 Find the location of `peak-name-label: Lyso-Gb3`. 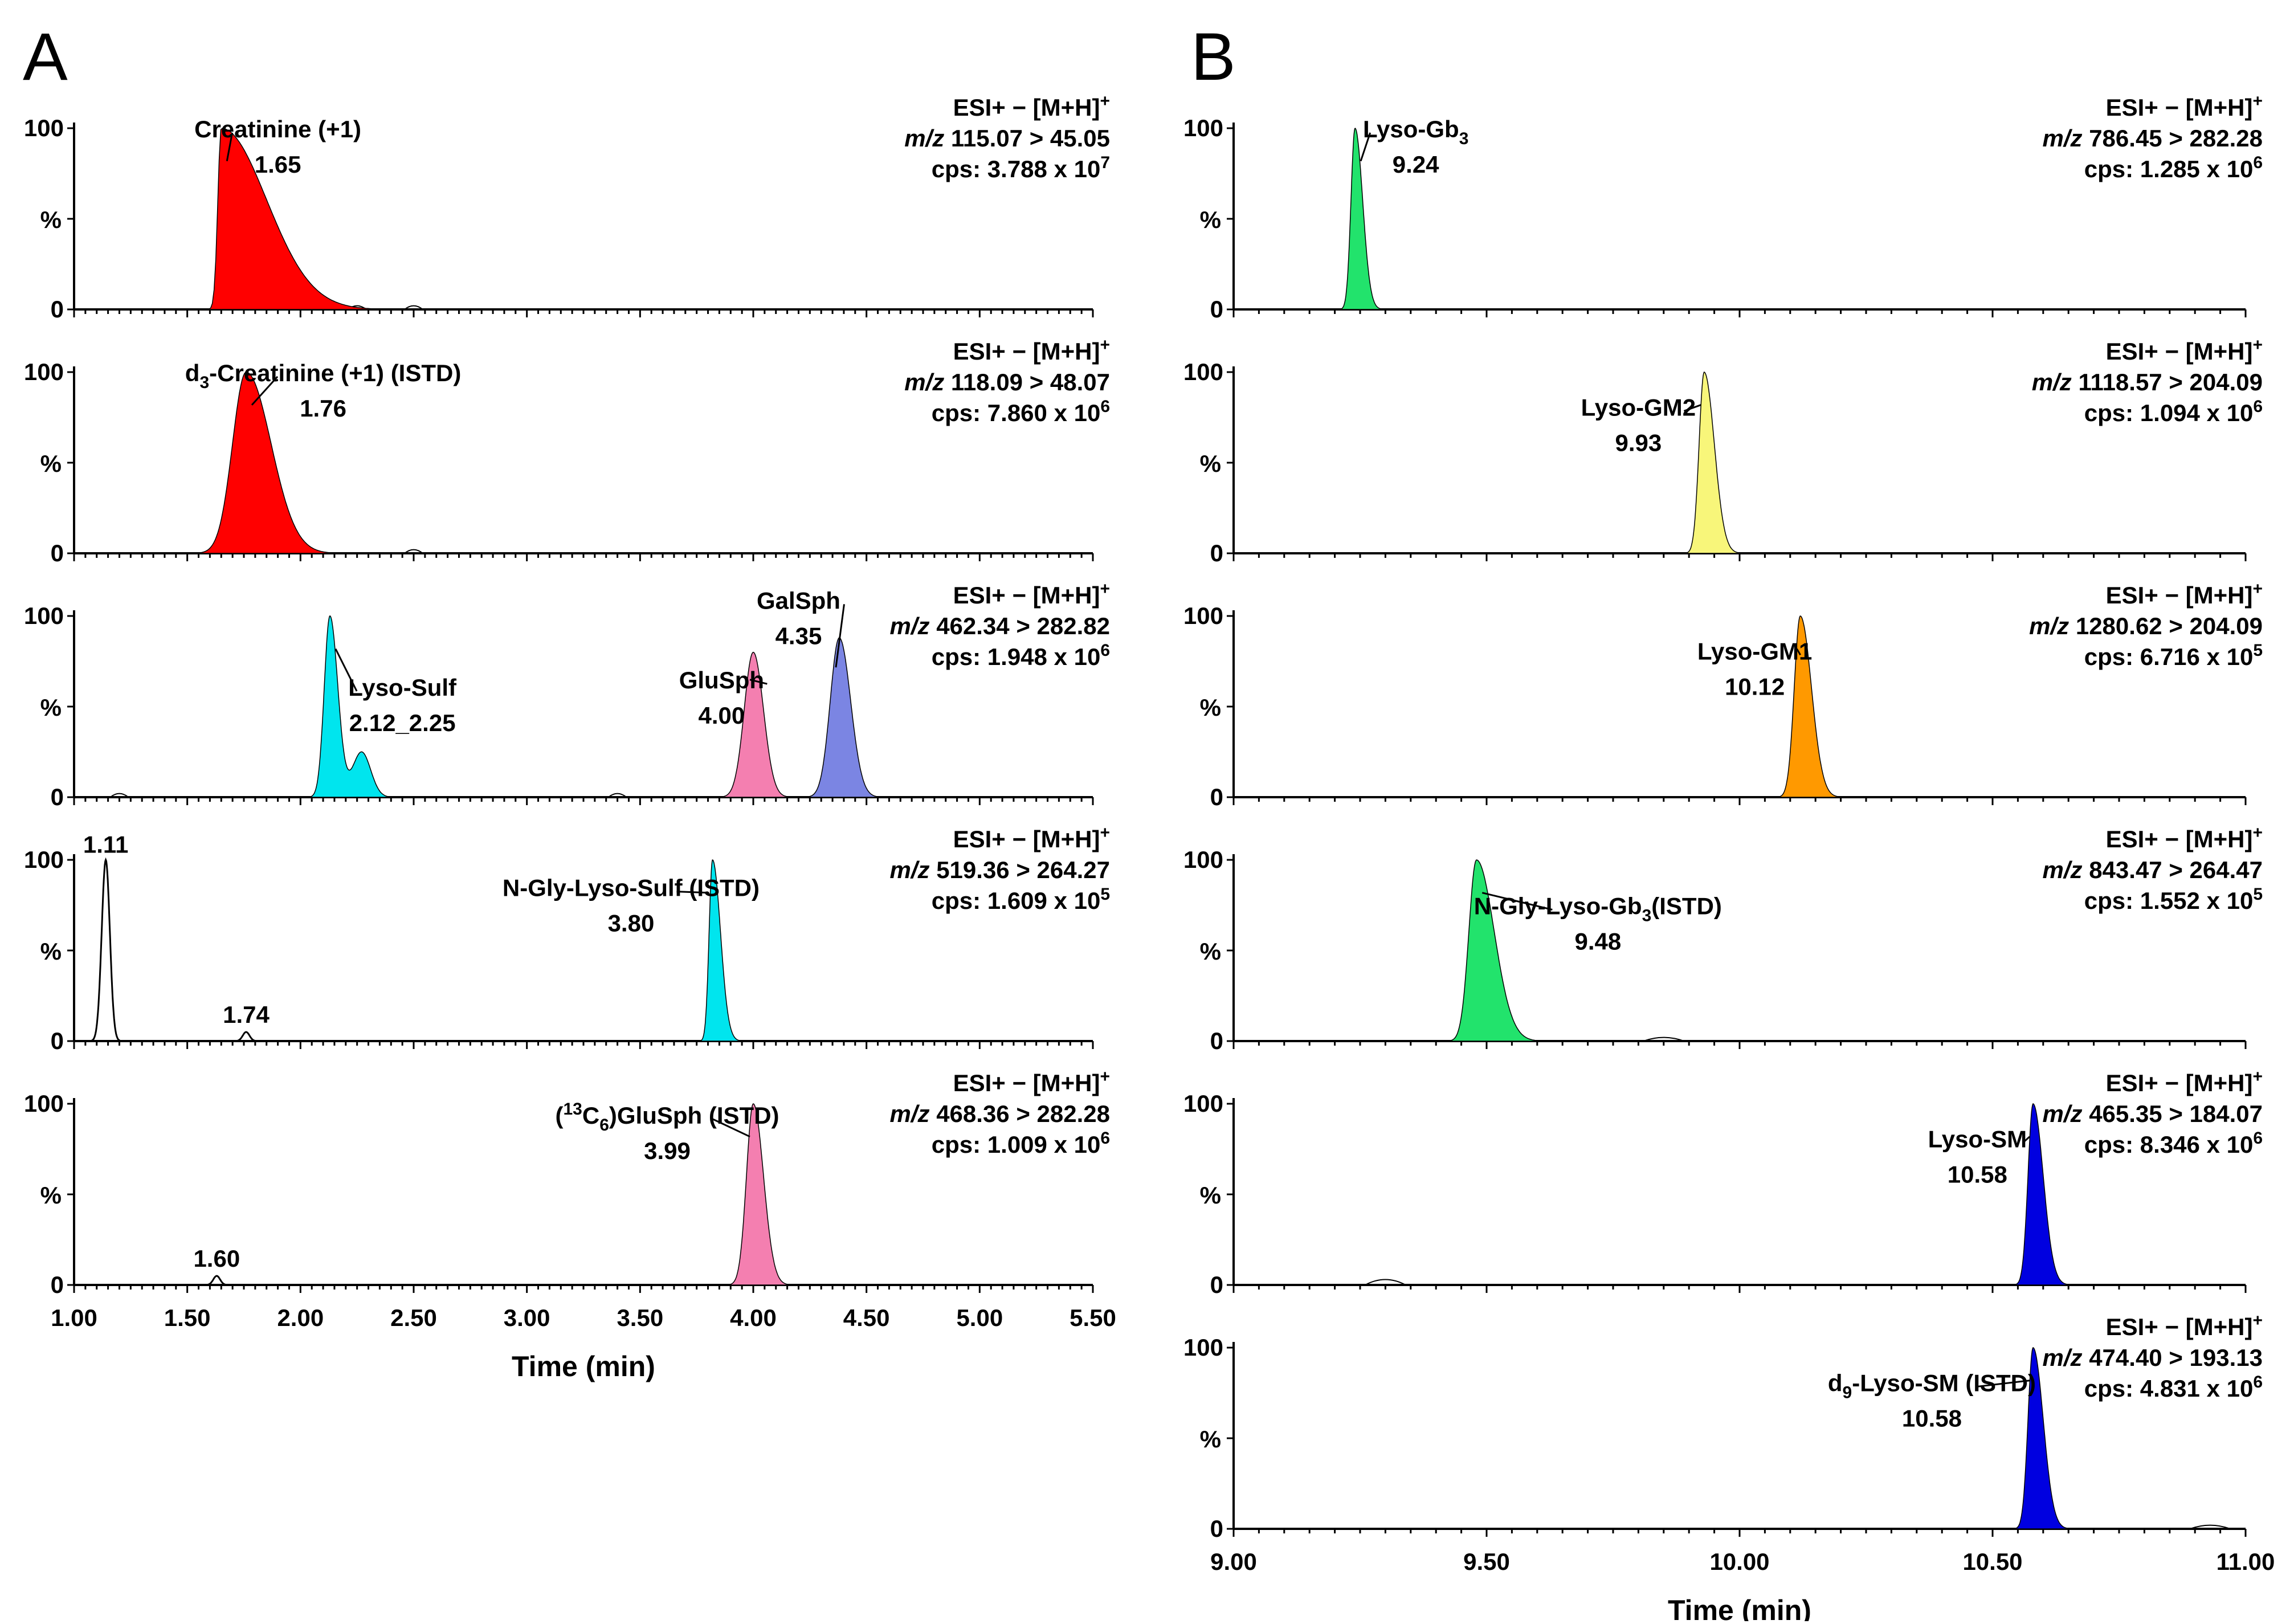

peak-name-label: Lyso-Gb3 is located at coordinates (1416, 132).